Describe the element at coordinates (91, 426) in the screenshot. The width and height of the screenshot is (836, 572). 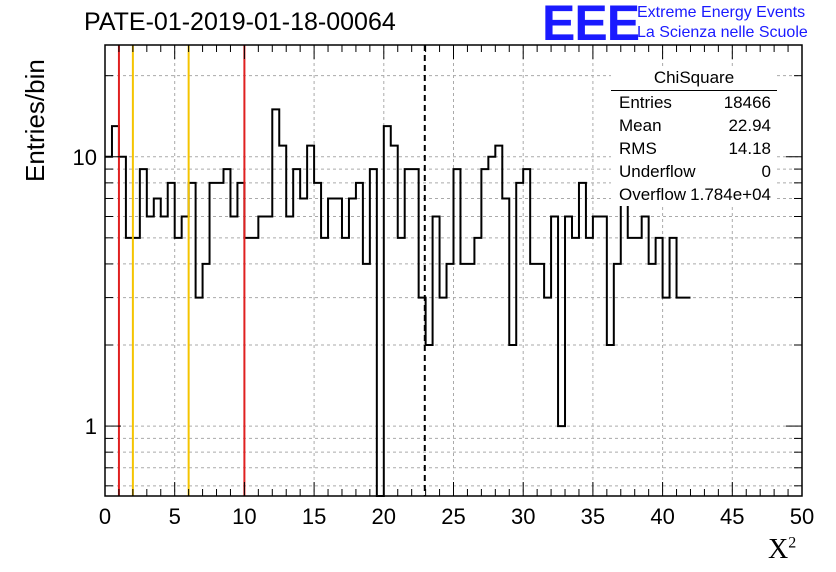
I see `y-tick-label: 1` at that location.